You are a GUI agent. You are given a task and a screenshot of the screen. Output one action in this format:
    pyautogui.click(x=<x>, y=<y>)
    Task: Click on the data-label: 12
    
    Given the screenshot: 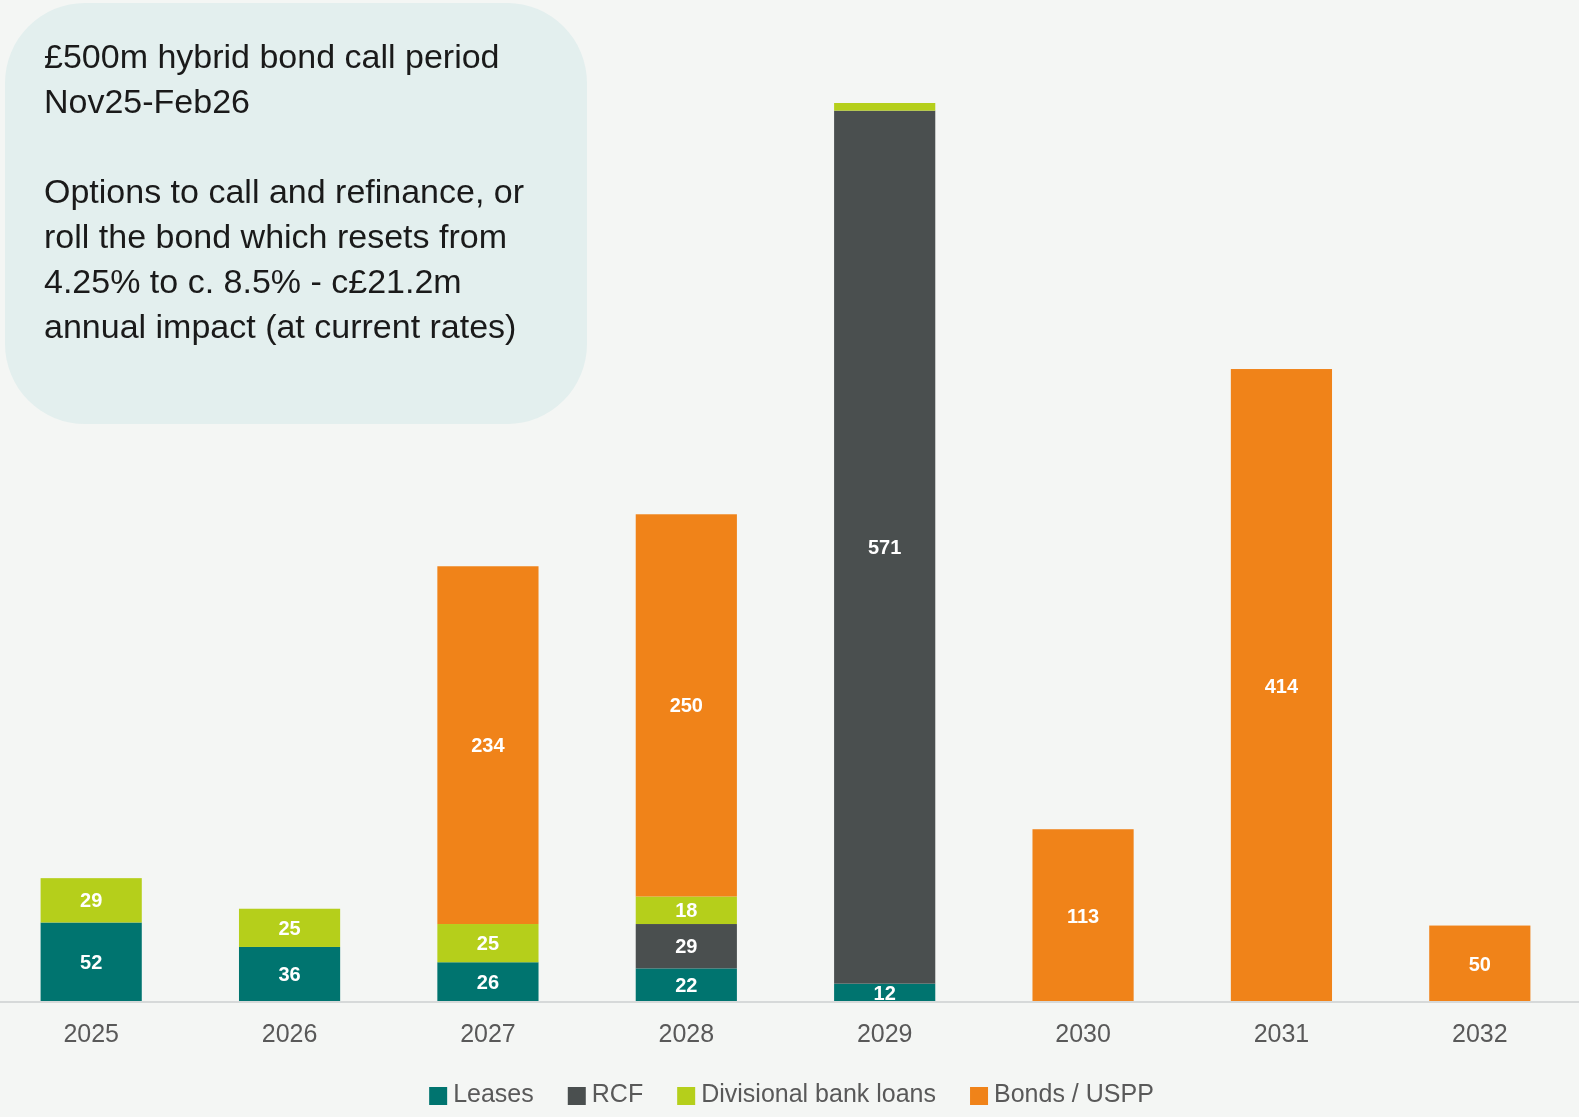 What is the action you would take?
    pyautogui.click(x=884, y=992)
    